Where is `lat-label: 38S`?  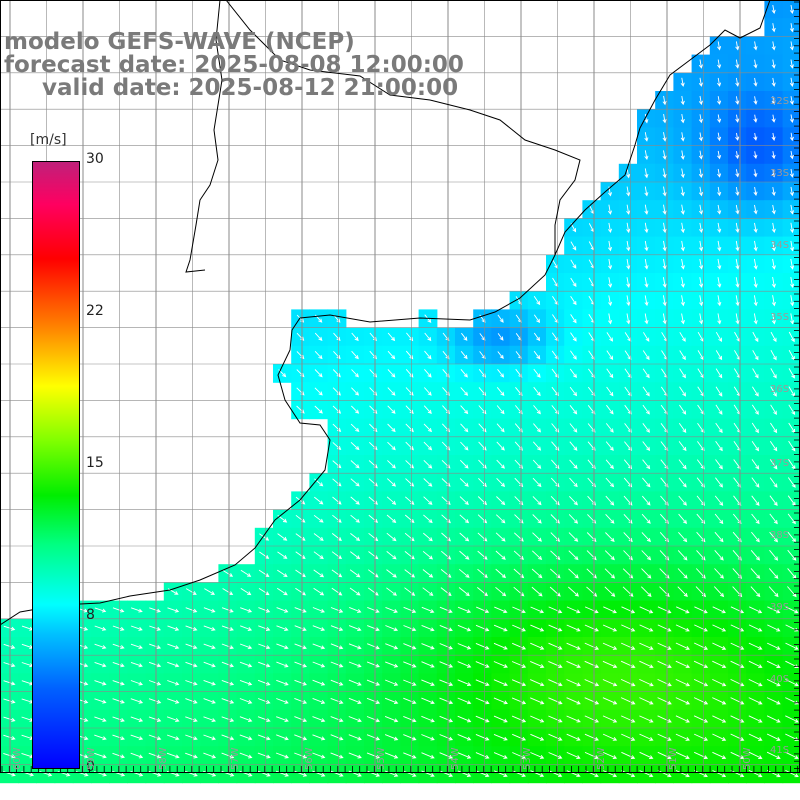 lat-label: 38S is located at coordinates (780, 535).